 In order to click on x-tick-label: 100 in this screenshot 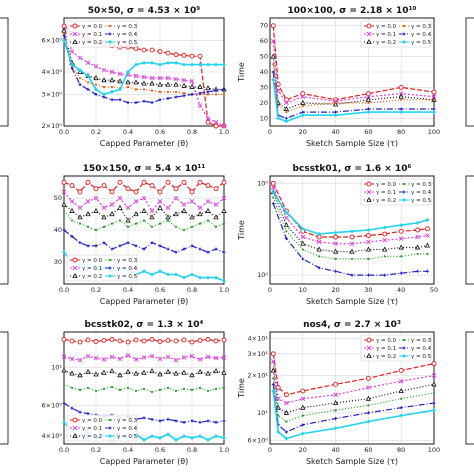, I will do `click(434, 450)`.